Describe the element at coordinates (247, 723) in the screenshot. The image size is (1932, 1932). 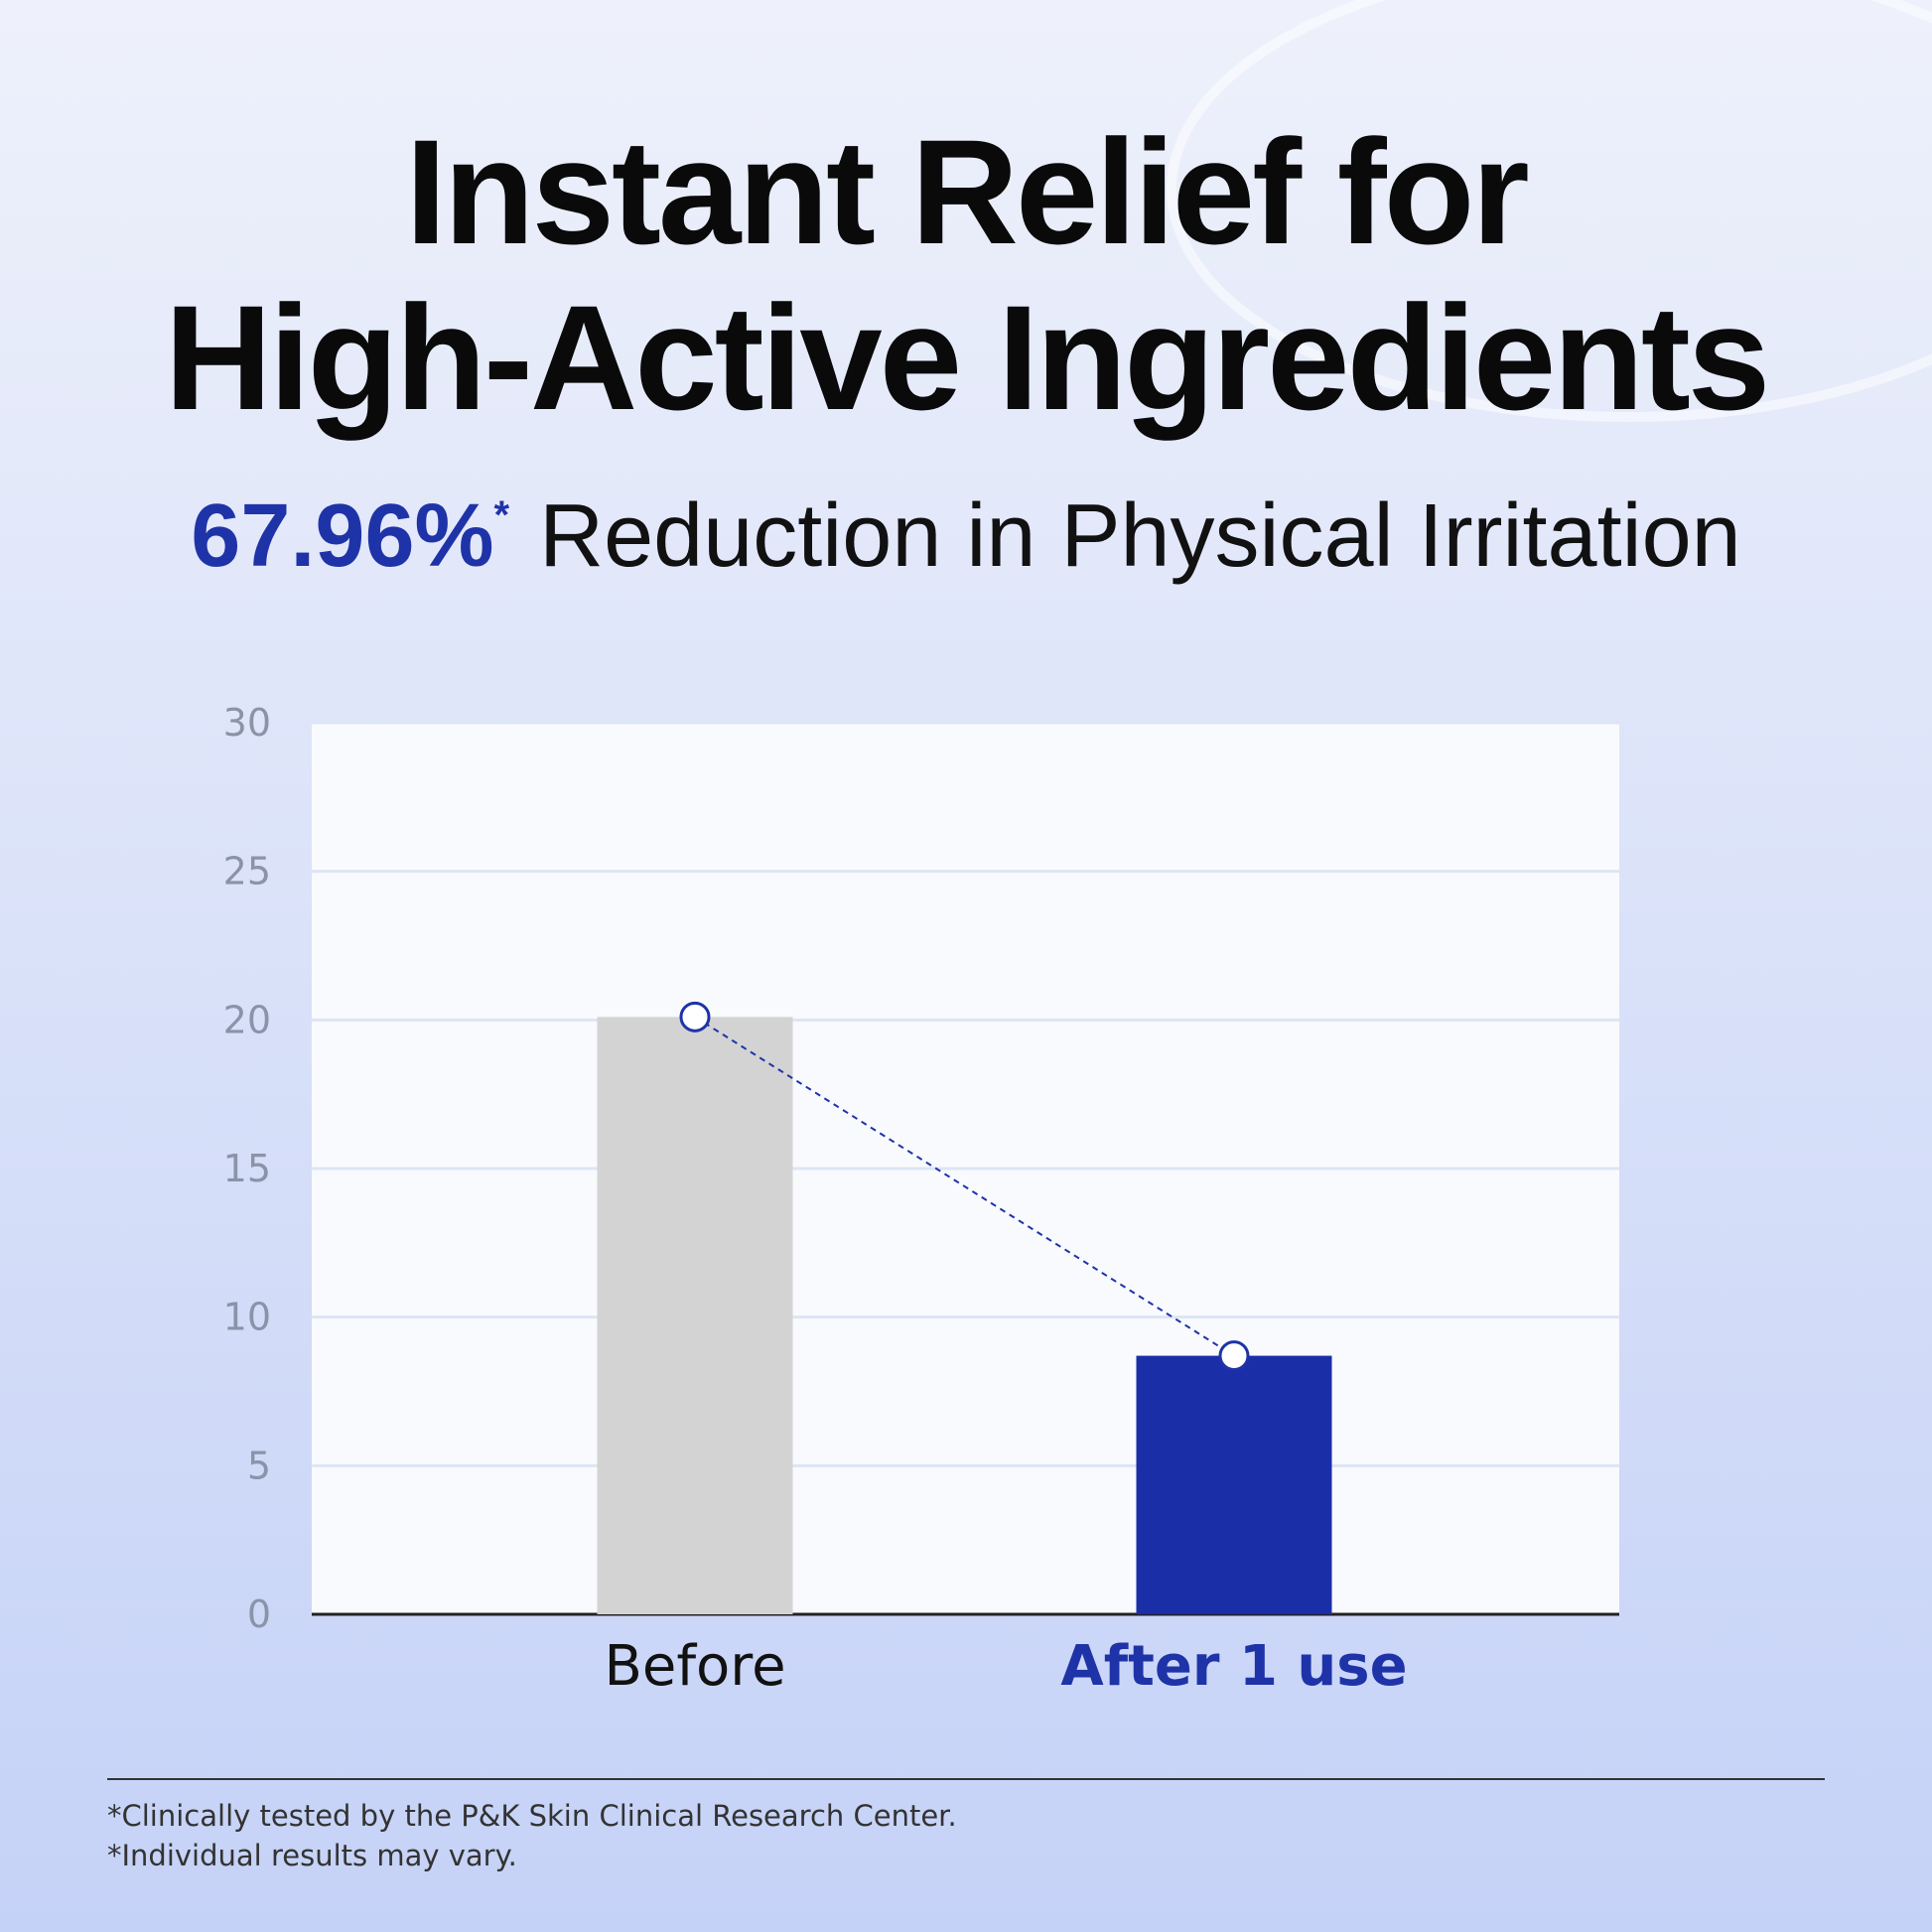
I see `y-tick-label: 30` at that location.